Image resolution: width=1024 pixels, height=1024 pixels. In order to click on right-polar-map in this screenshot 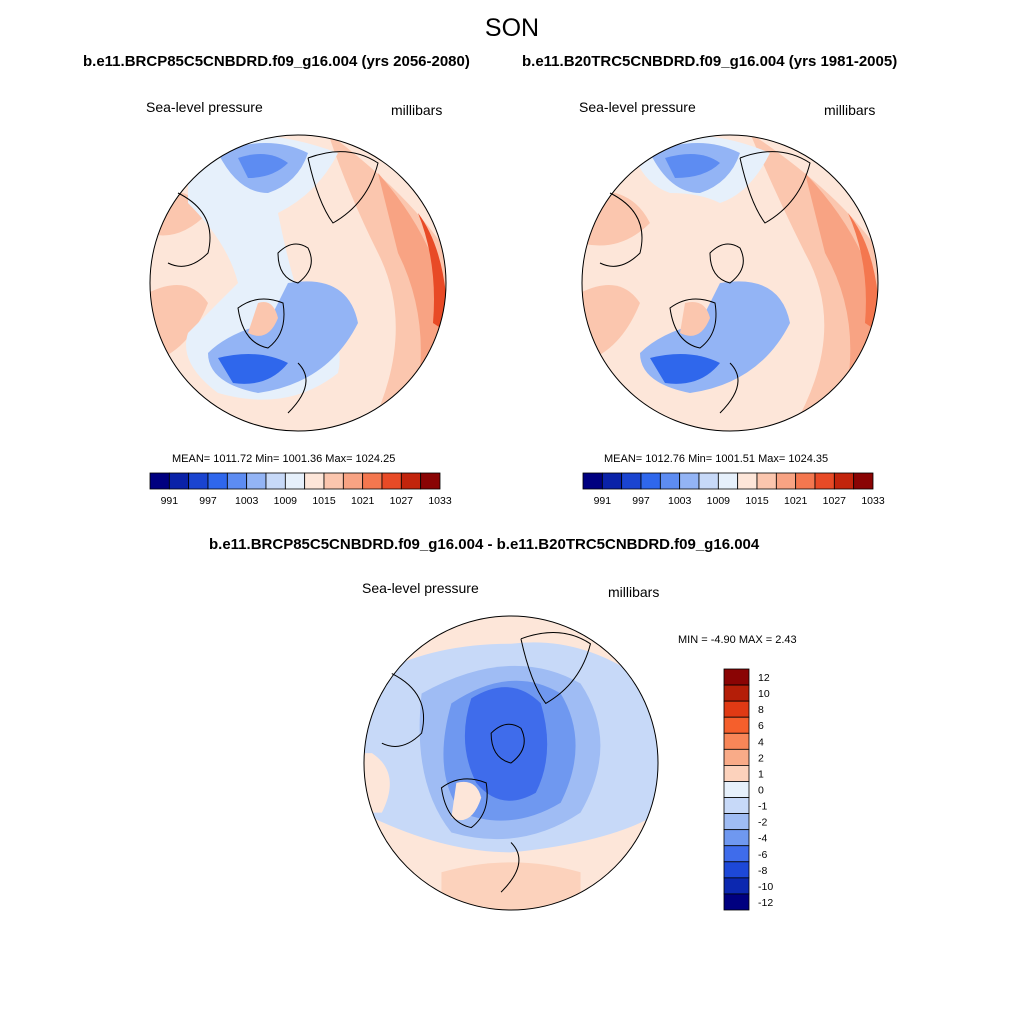, I will do `click(730, 283)`.